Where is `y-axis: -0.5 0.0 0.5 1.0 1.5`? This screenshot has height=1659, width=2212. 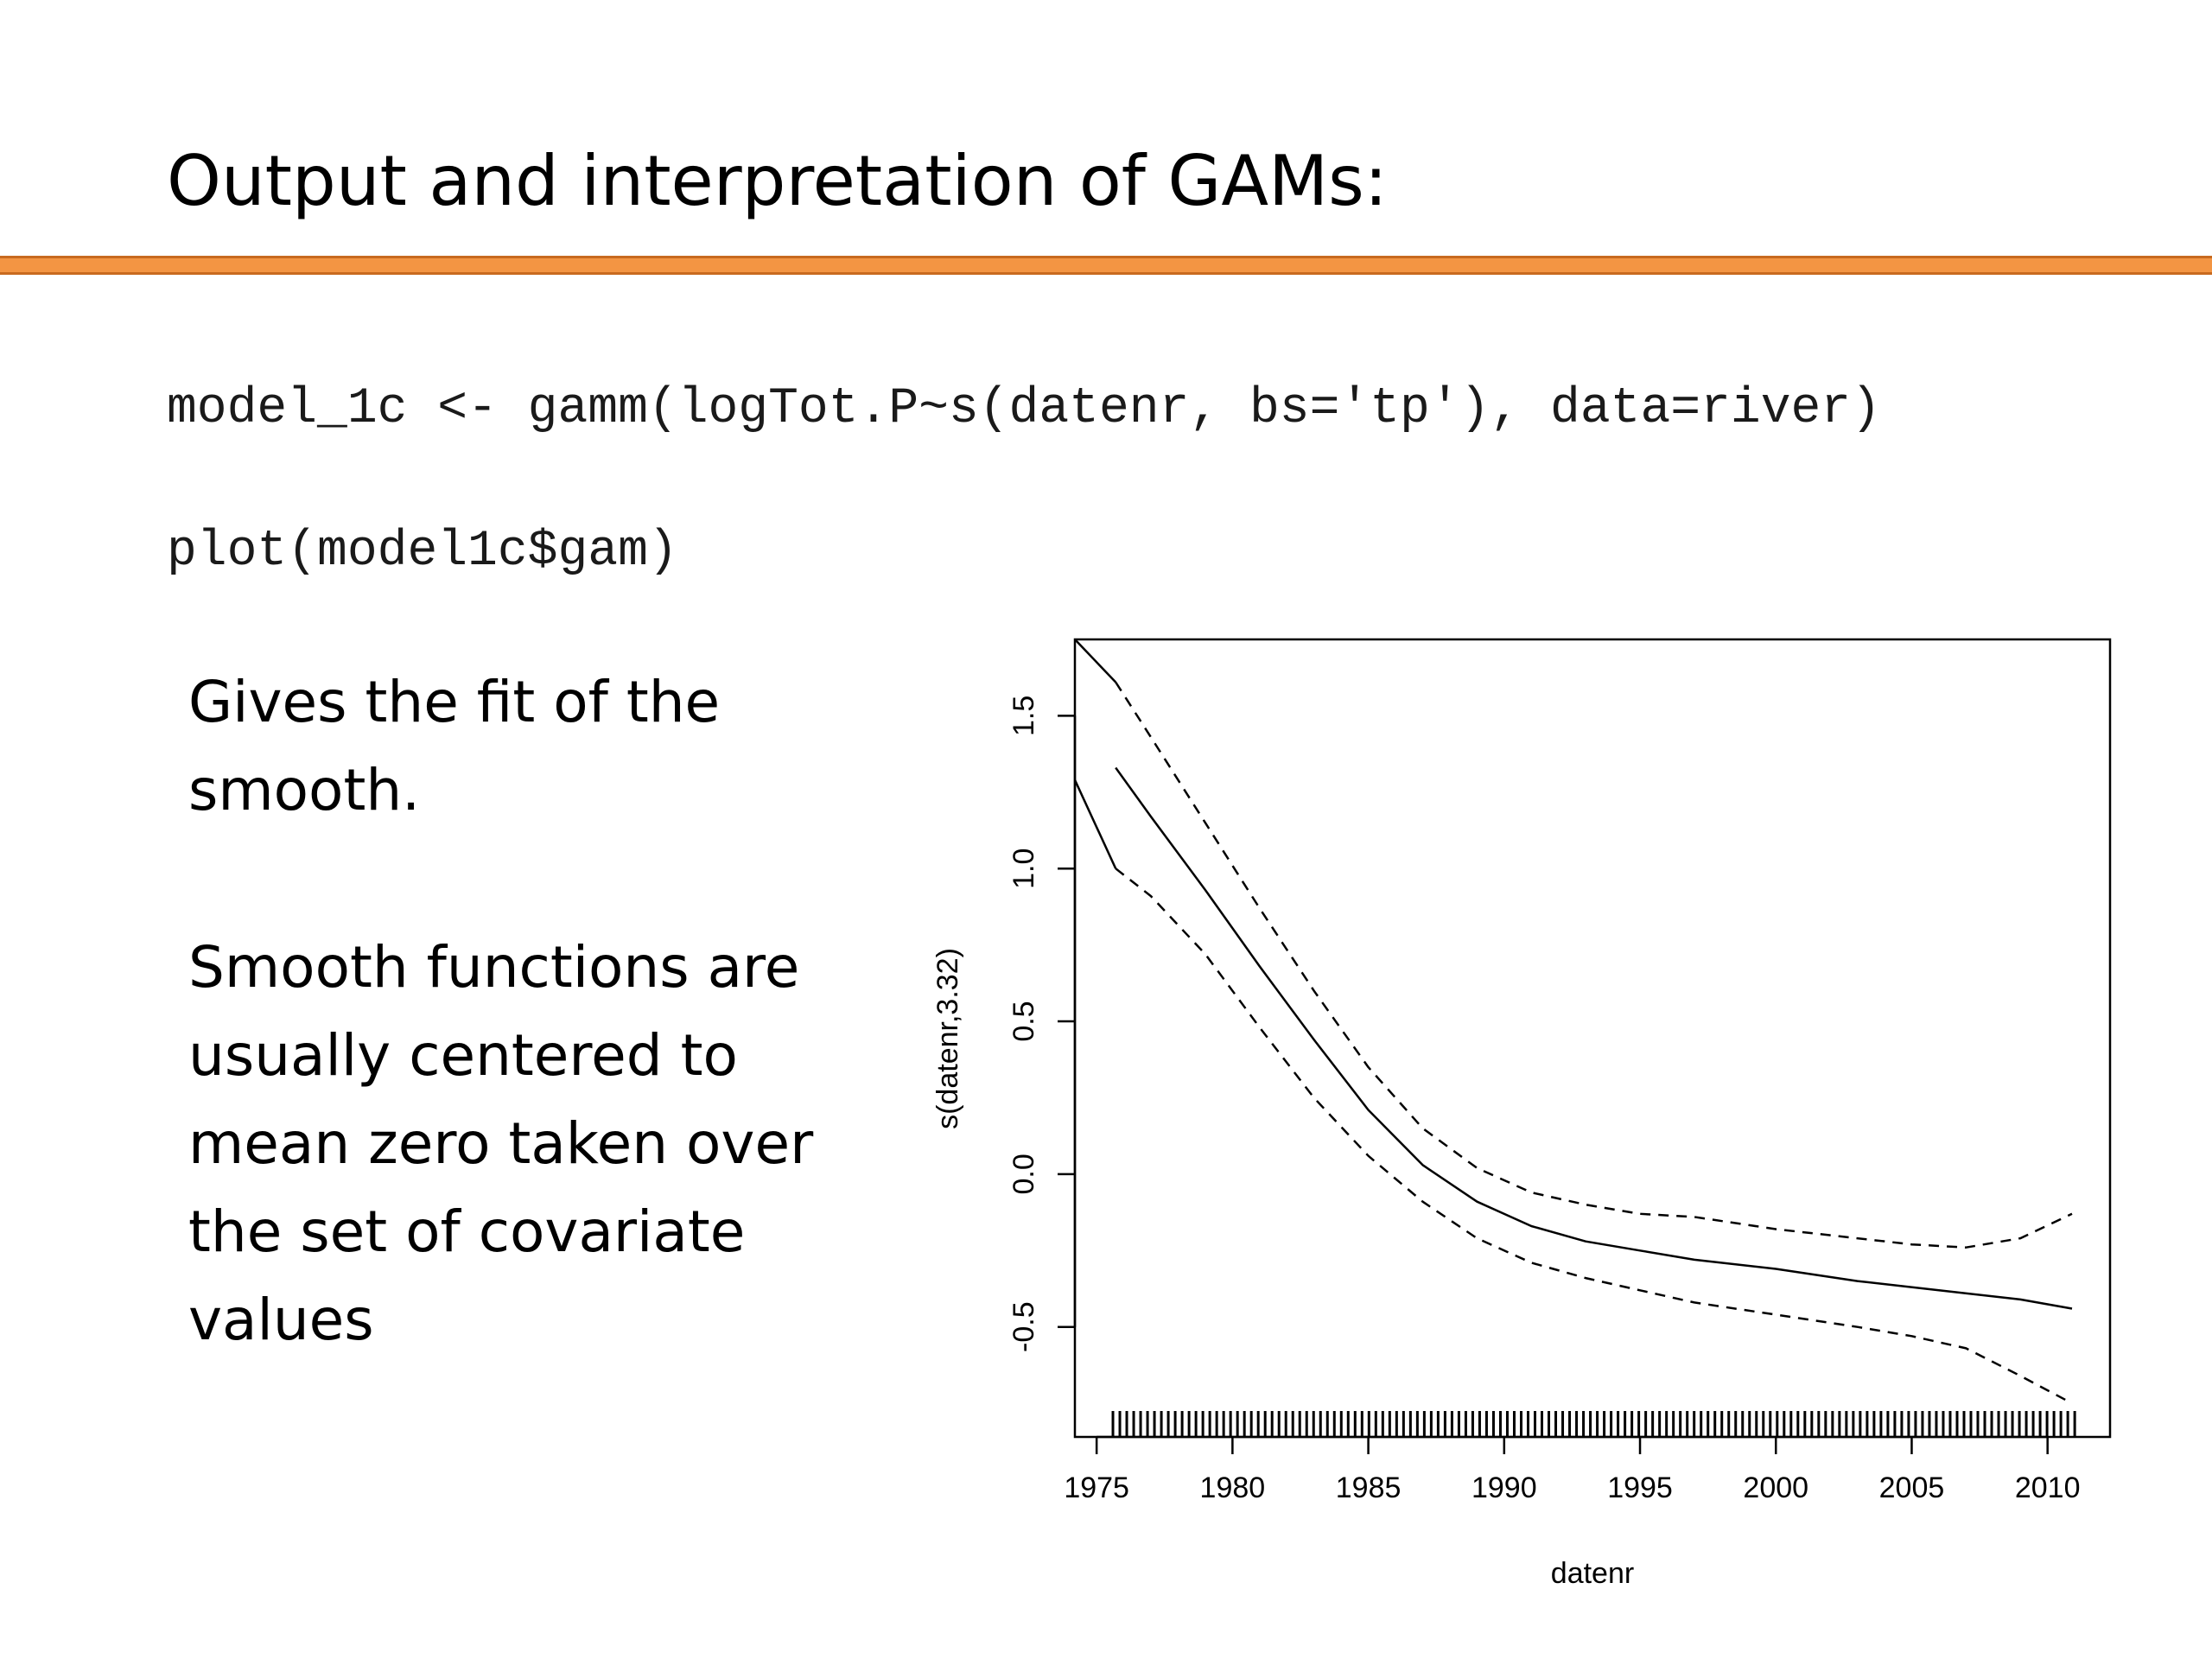
y-axis: -0.5 0.0 0.5 1.0 1.5 is located at coordinates (1042, 1024).